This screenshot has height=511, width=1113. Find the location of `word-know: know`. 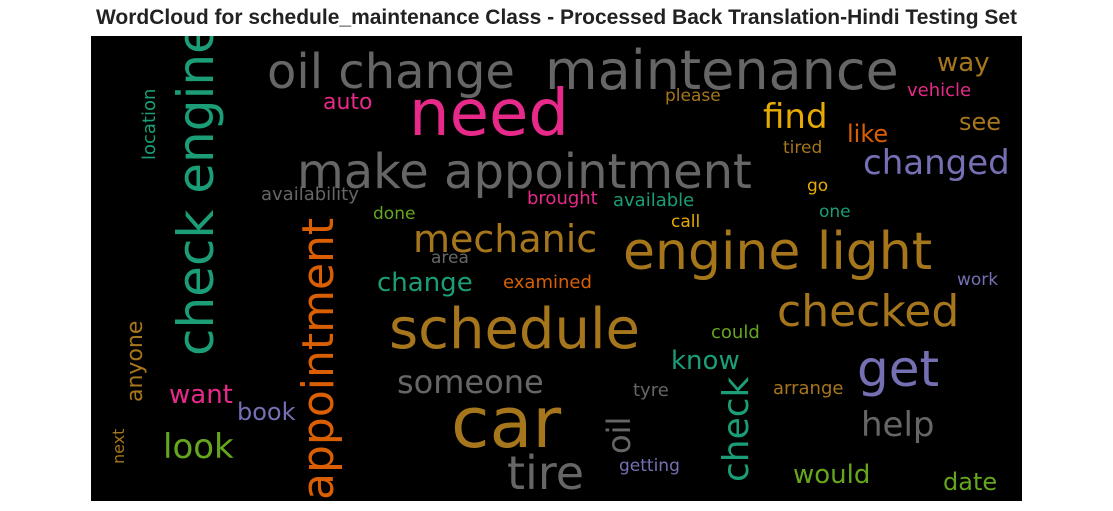

word-know: know is located at coordinates (705, 361).